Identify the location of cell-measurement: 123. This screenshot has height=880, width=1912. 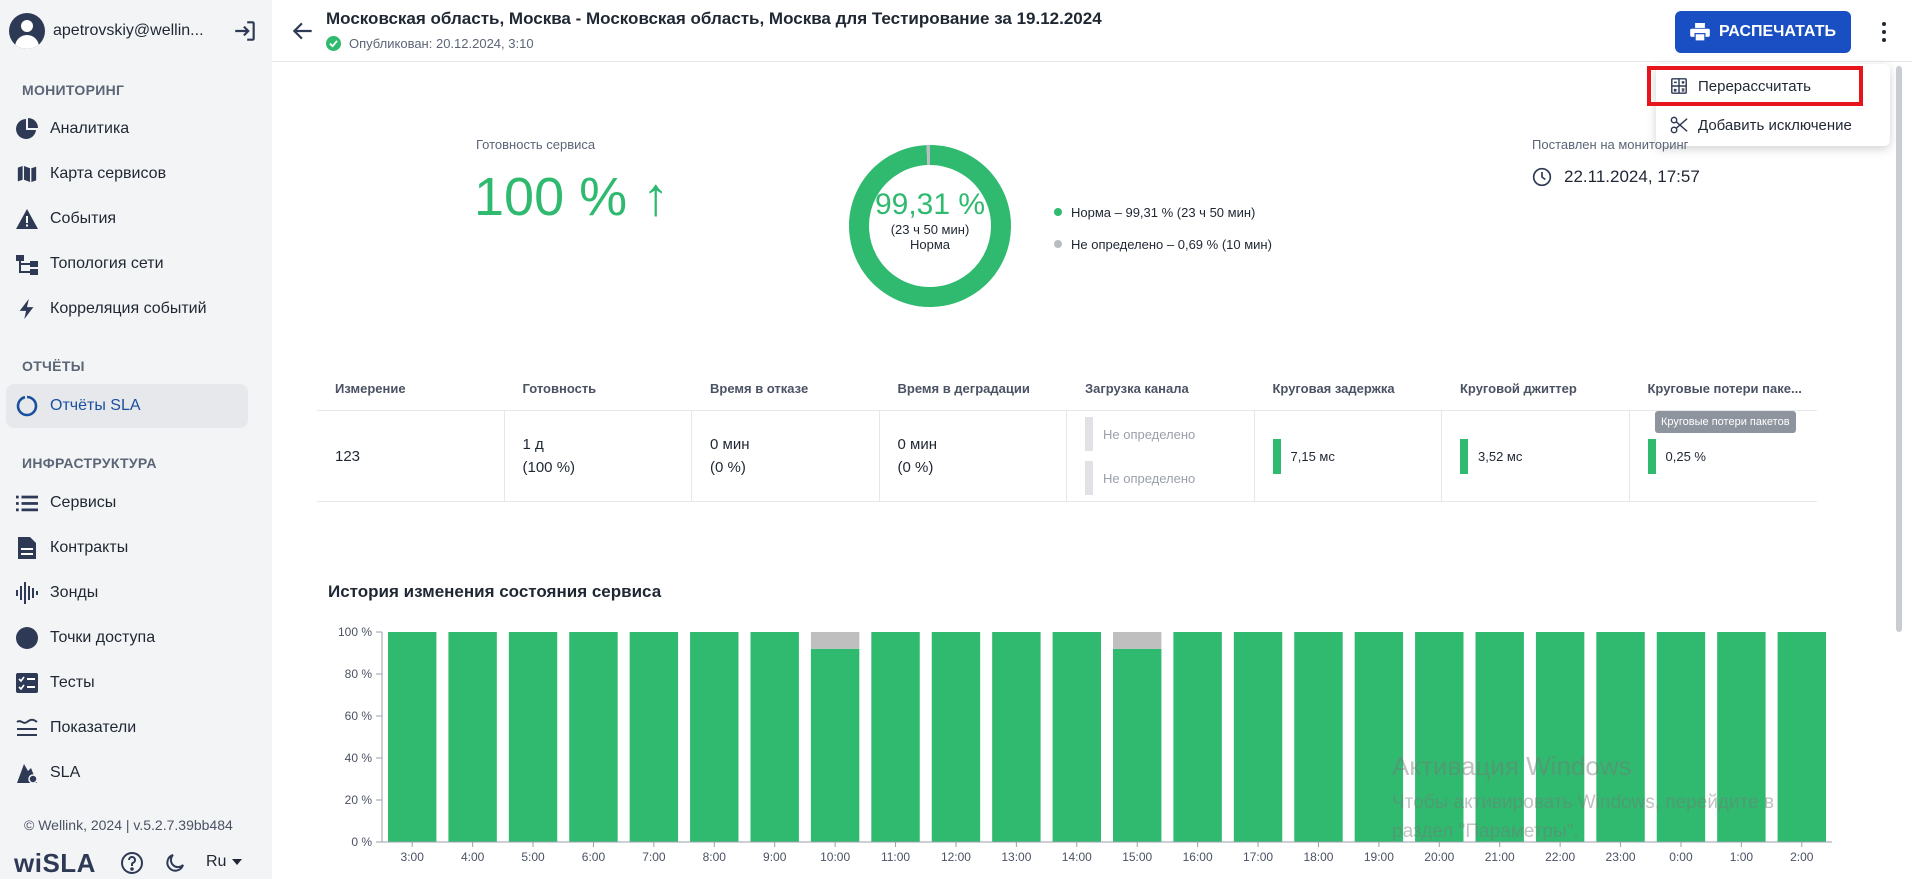
(411, 456).